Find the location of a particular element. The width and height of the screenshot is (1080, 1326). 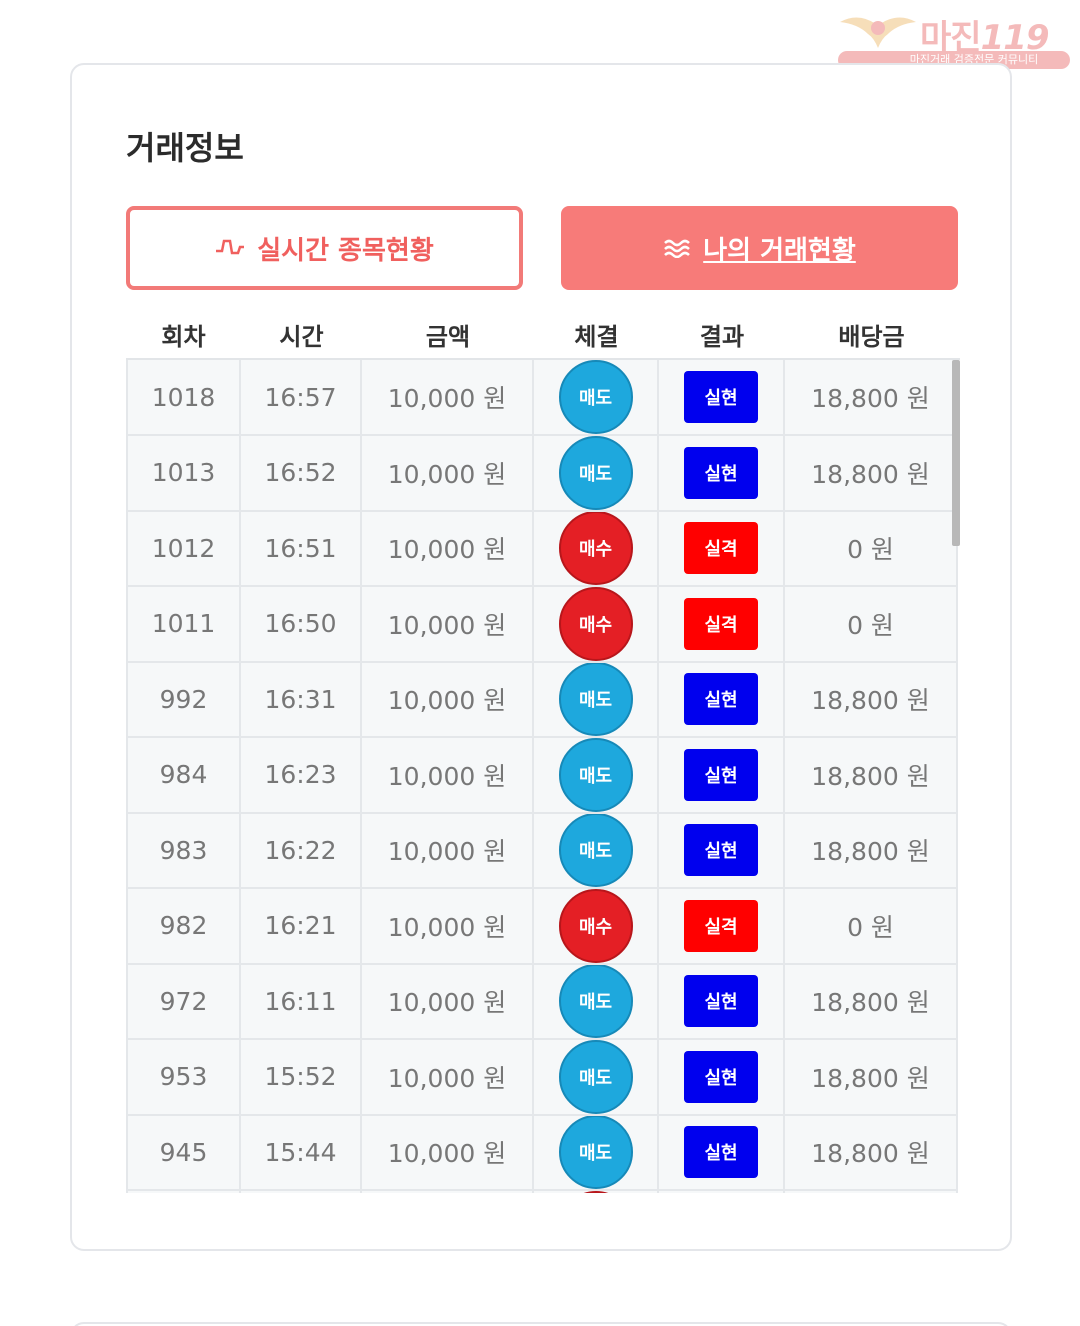

round-cell: 992 is located at coordinates (183, 699).